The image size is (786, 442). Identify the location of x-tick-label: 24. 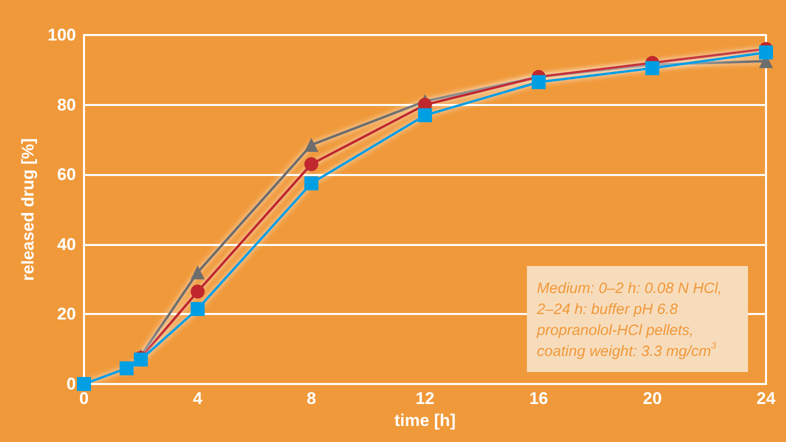
(766, 398).